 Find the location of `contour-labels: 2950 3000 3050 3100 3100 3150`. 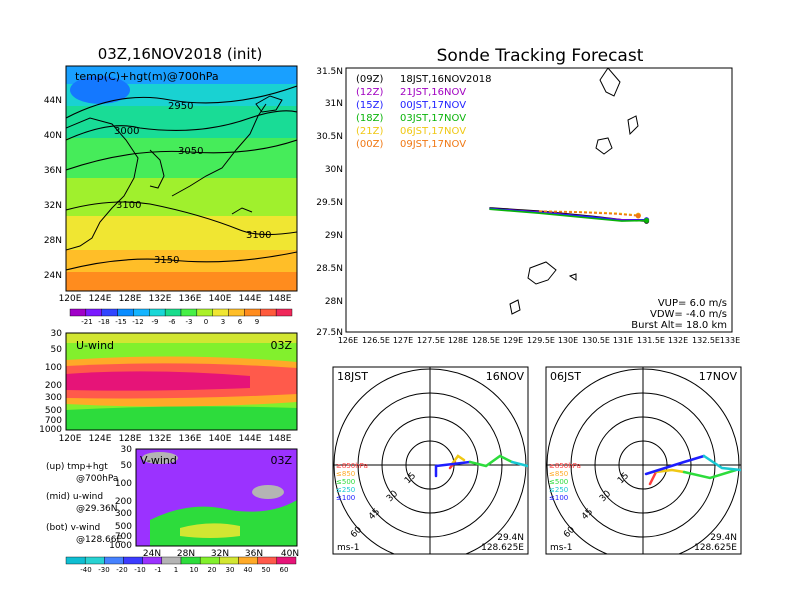

contour-labels: 2950 3000 3050 3100 3100 3150 is located at coordinates (192, 183).